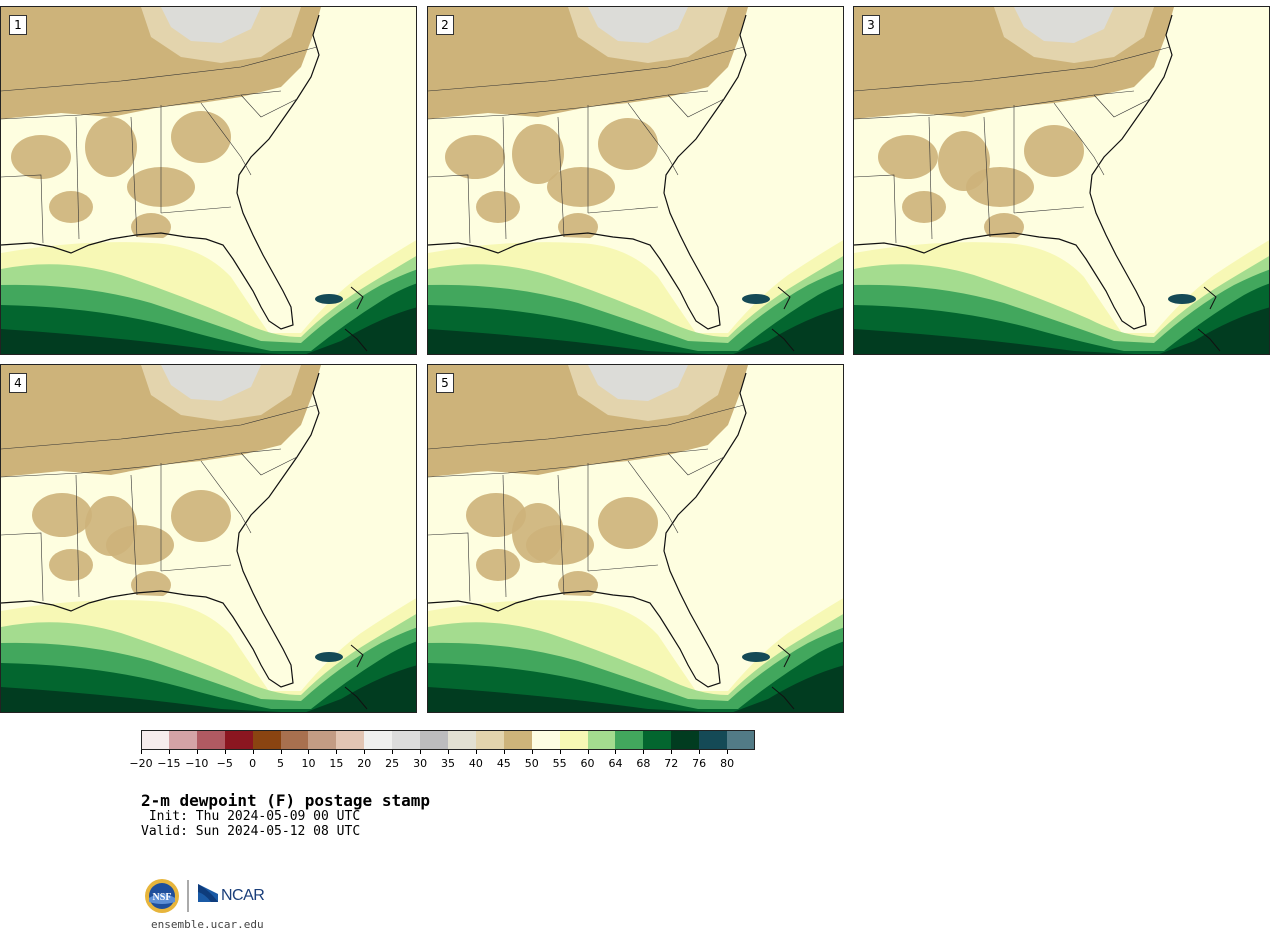 The width and height of the screenshot is (1280, 936). Describe the element at coordinates (671, 763) in the screenshot. I see `colorbar-tick-label: 72` at that location.